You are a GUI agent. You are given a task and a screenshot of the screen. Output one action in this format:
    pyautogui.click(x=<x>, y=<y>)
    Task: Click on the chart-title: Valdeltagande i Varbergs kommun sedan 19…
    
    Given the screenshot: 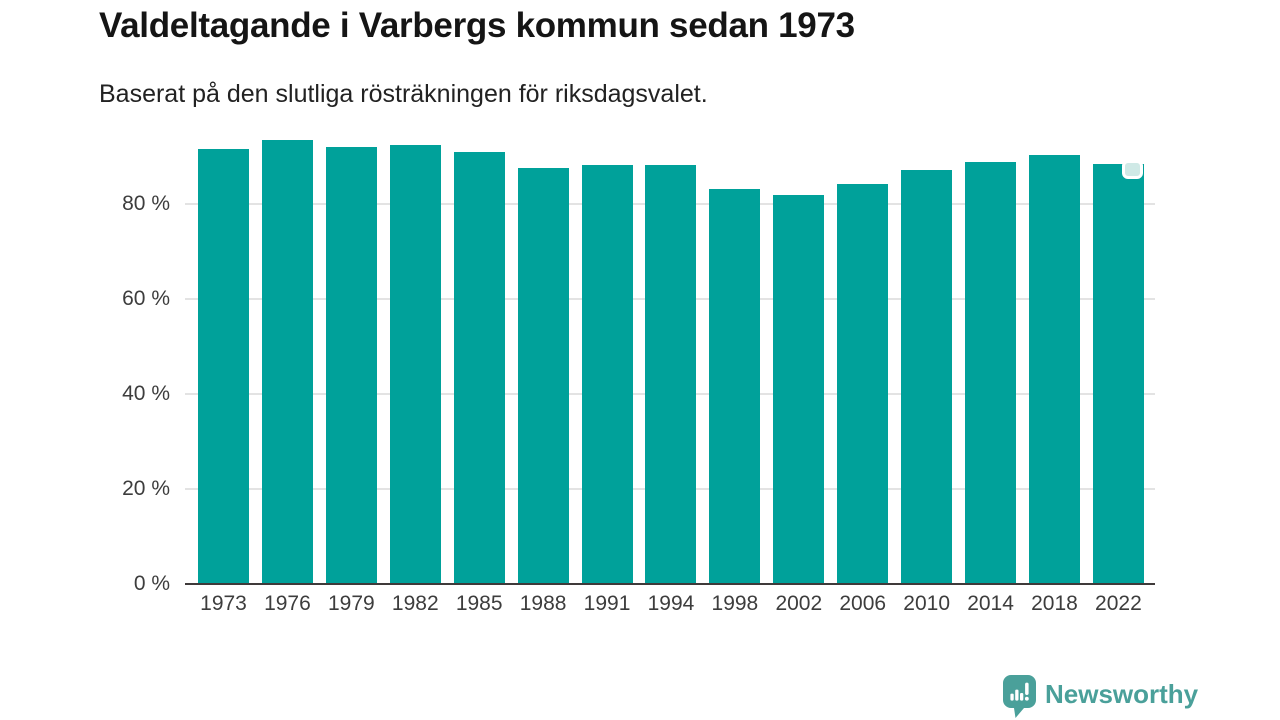 What is the action you would take?
    pyautogui.click(x=477, y=25)
    